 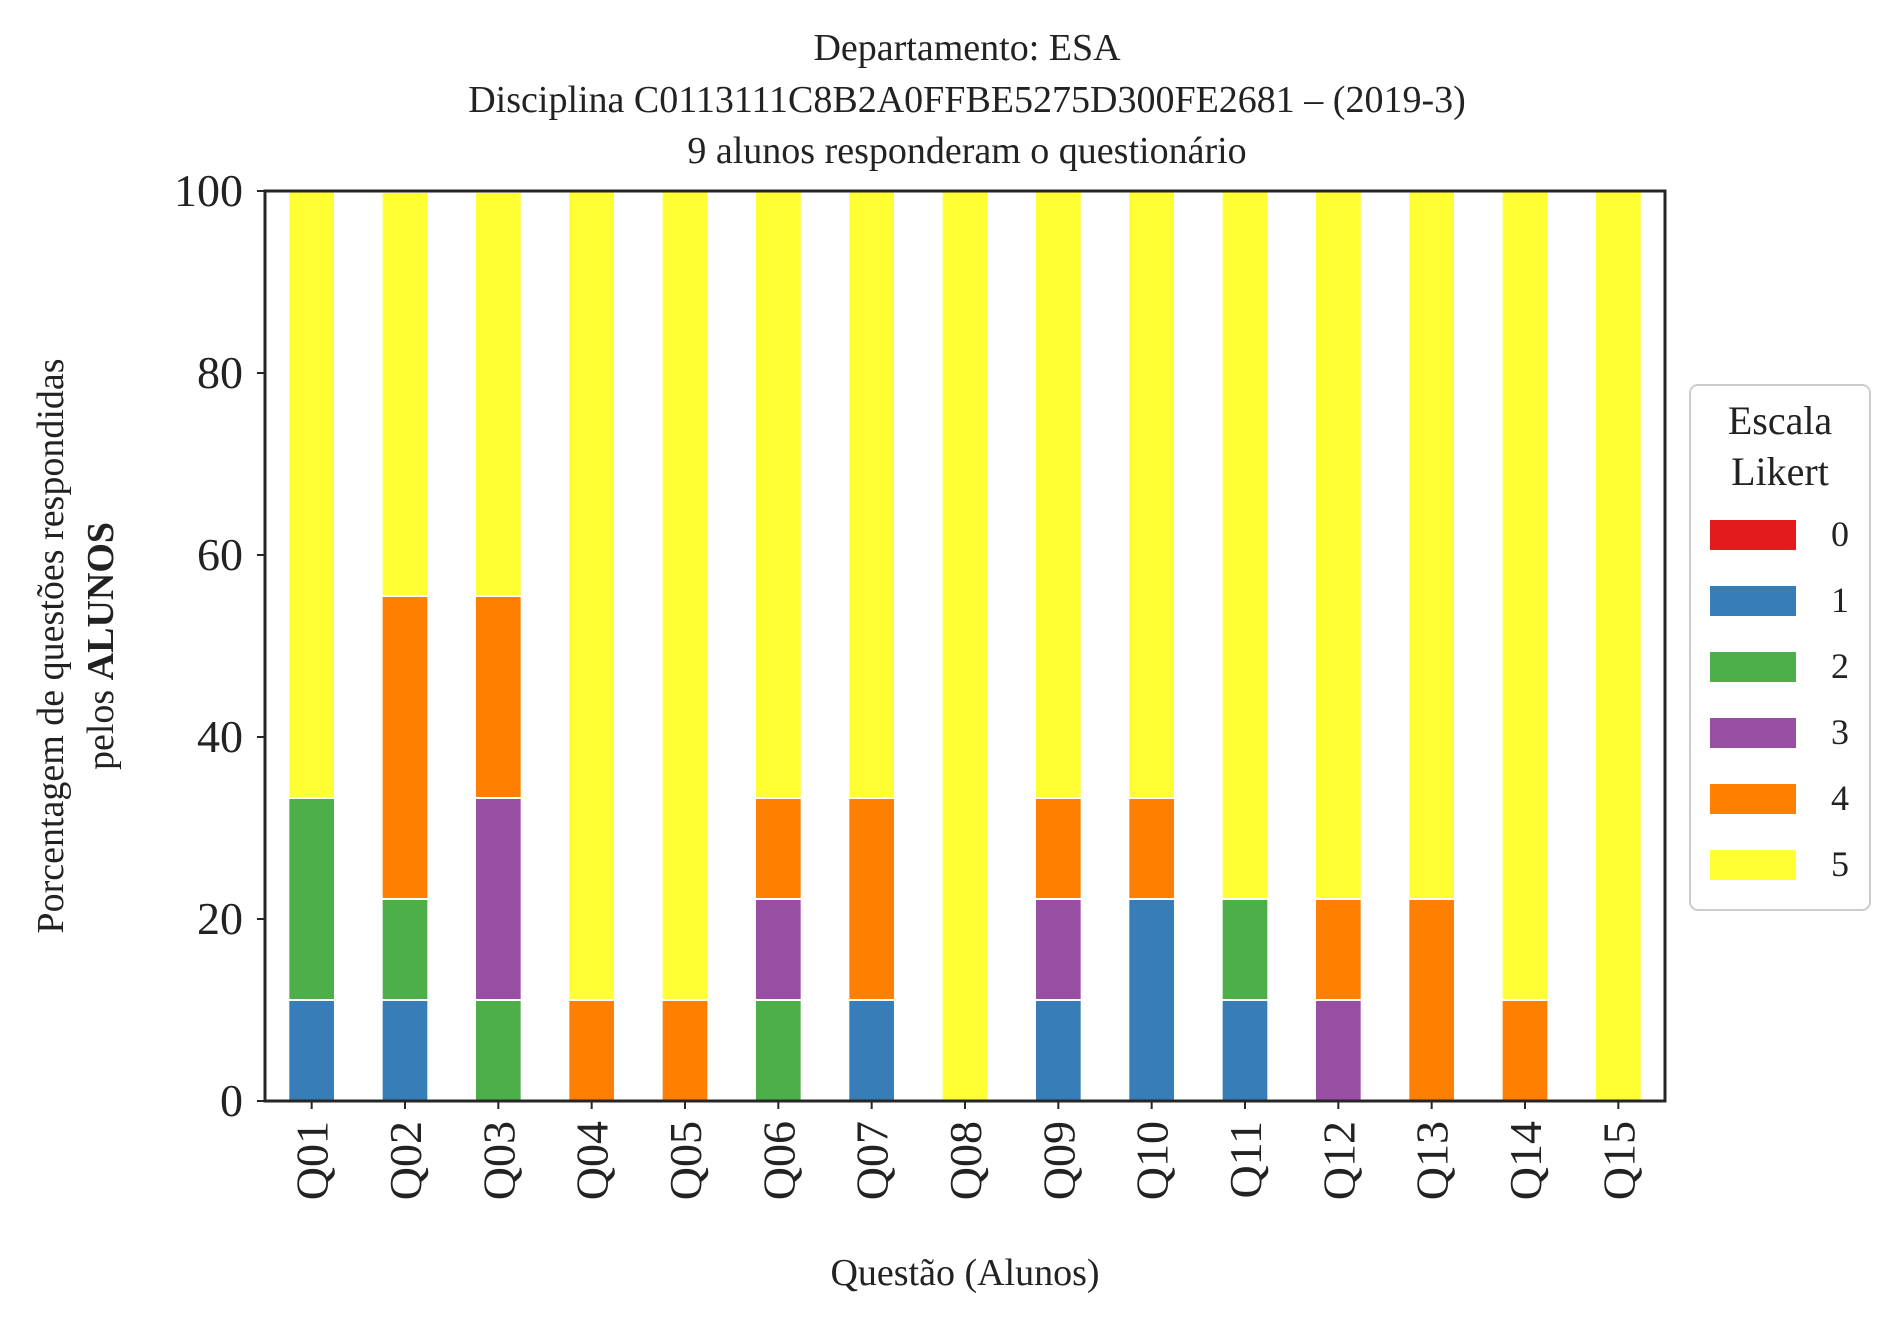 I want to click on x-tick-label-q05: Q05, so click(x=685, y=1160).